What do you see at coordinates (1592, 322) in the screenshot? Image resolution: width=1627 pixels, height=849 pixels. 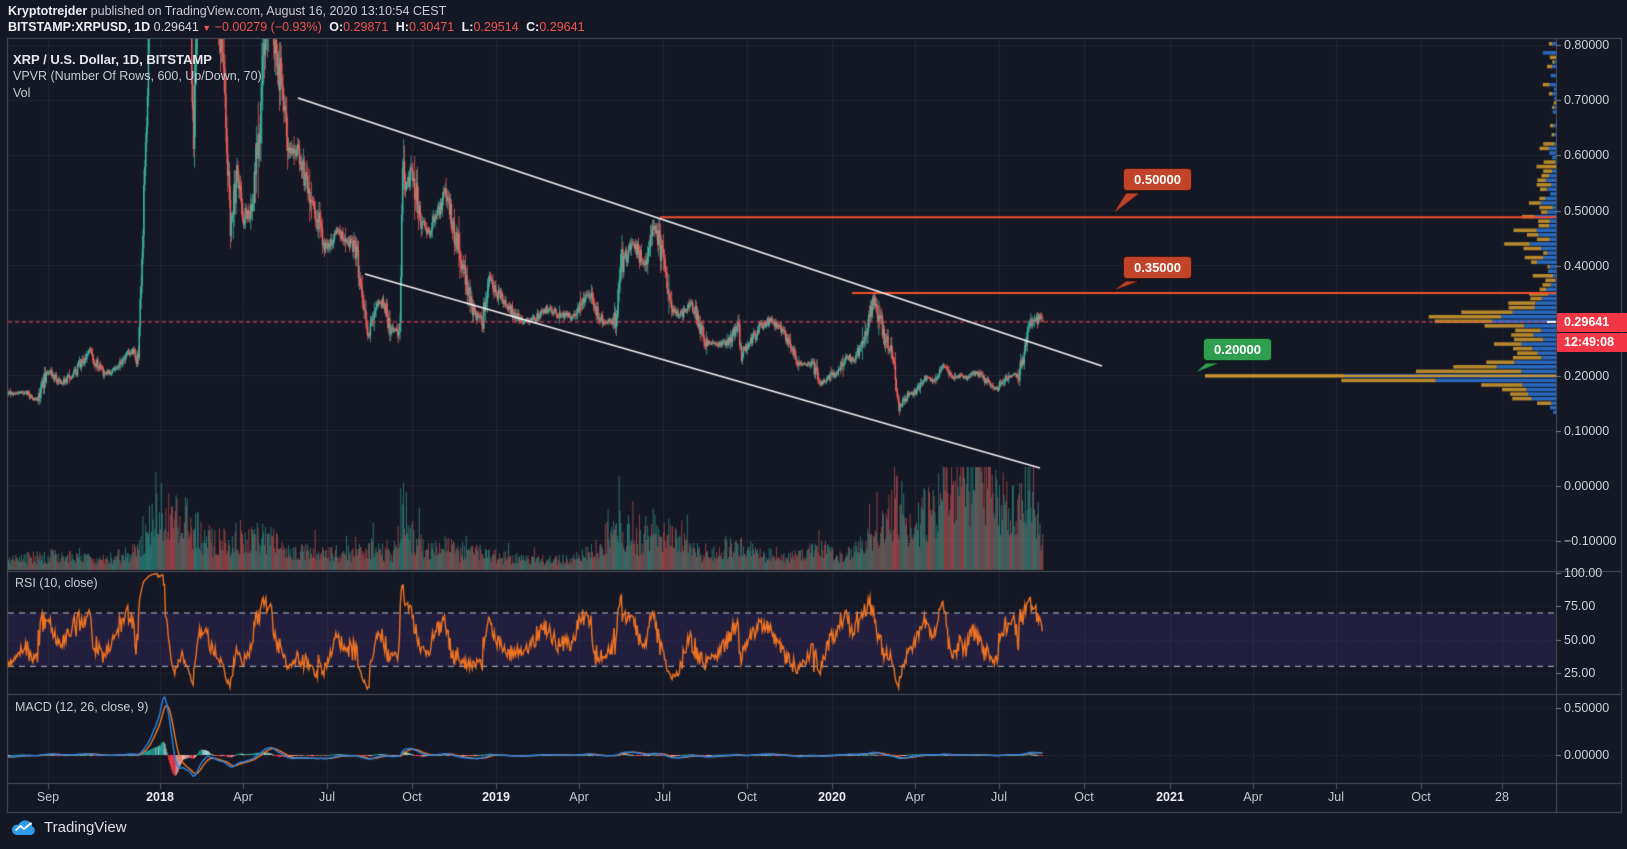 I see `current-price-badge: 0.29641` at bounding box center [1592, 322].